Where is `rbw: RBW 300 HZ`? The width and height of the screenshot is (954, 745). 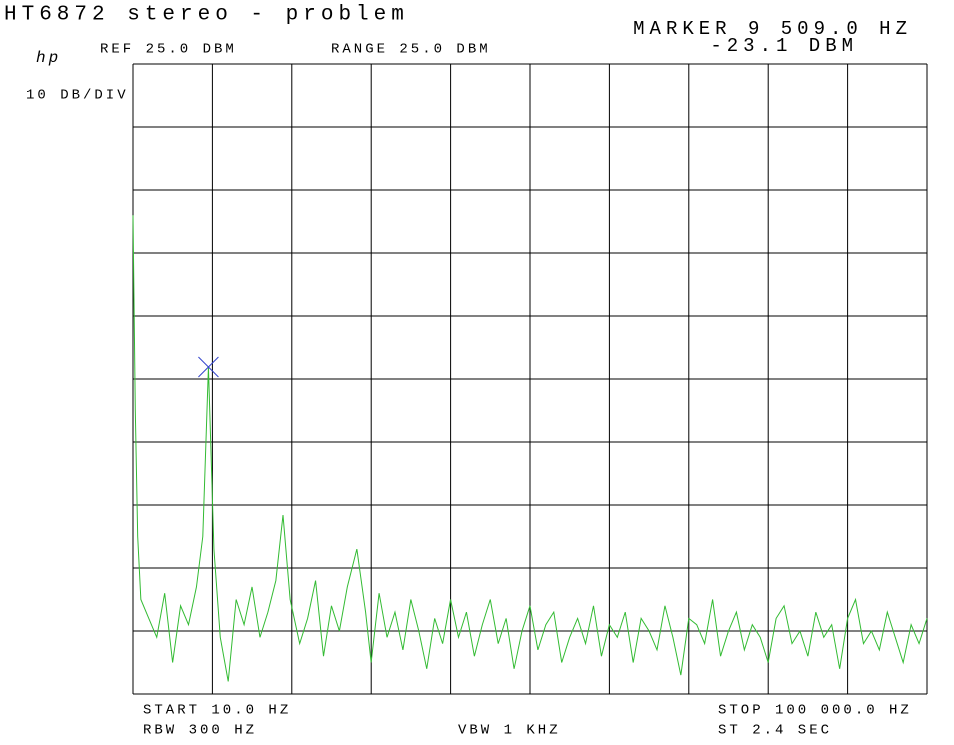 rbw: RBW 300 HZ is located at coordinates (200, 731).